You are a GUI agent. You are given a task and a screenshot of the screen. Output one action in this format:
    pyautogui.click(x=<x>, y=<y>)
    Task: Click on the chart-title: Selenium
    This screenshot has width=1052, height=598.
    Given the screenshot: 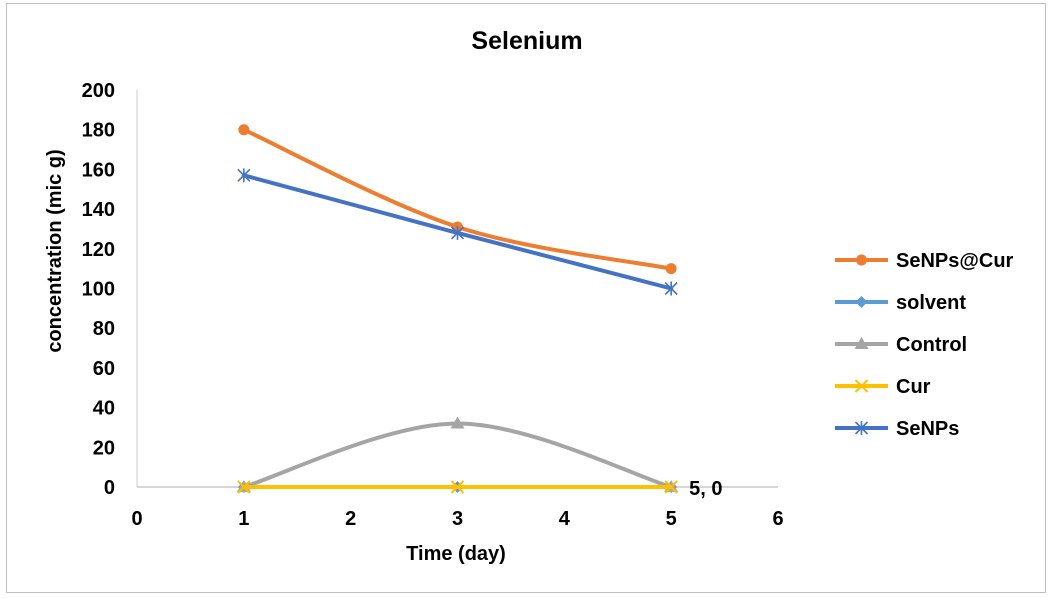 What is the action you would take?
    pyautogui.click(x=526, y=41)
    